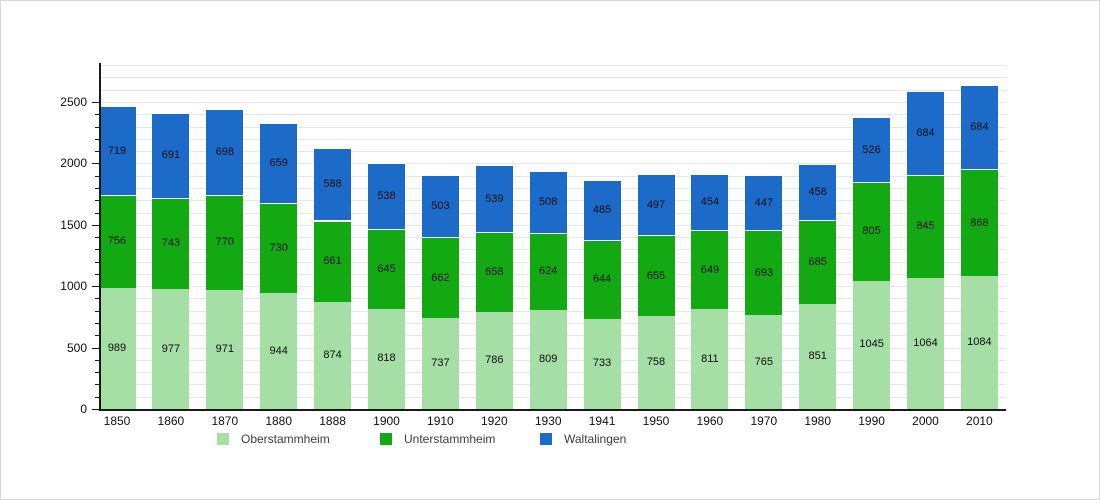 This screenshot has height=500, width=1100. I want to click on legend-item-waltalingen: Waltalingen, so click(583, 439).